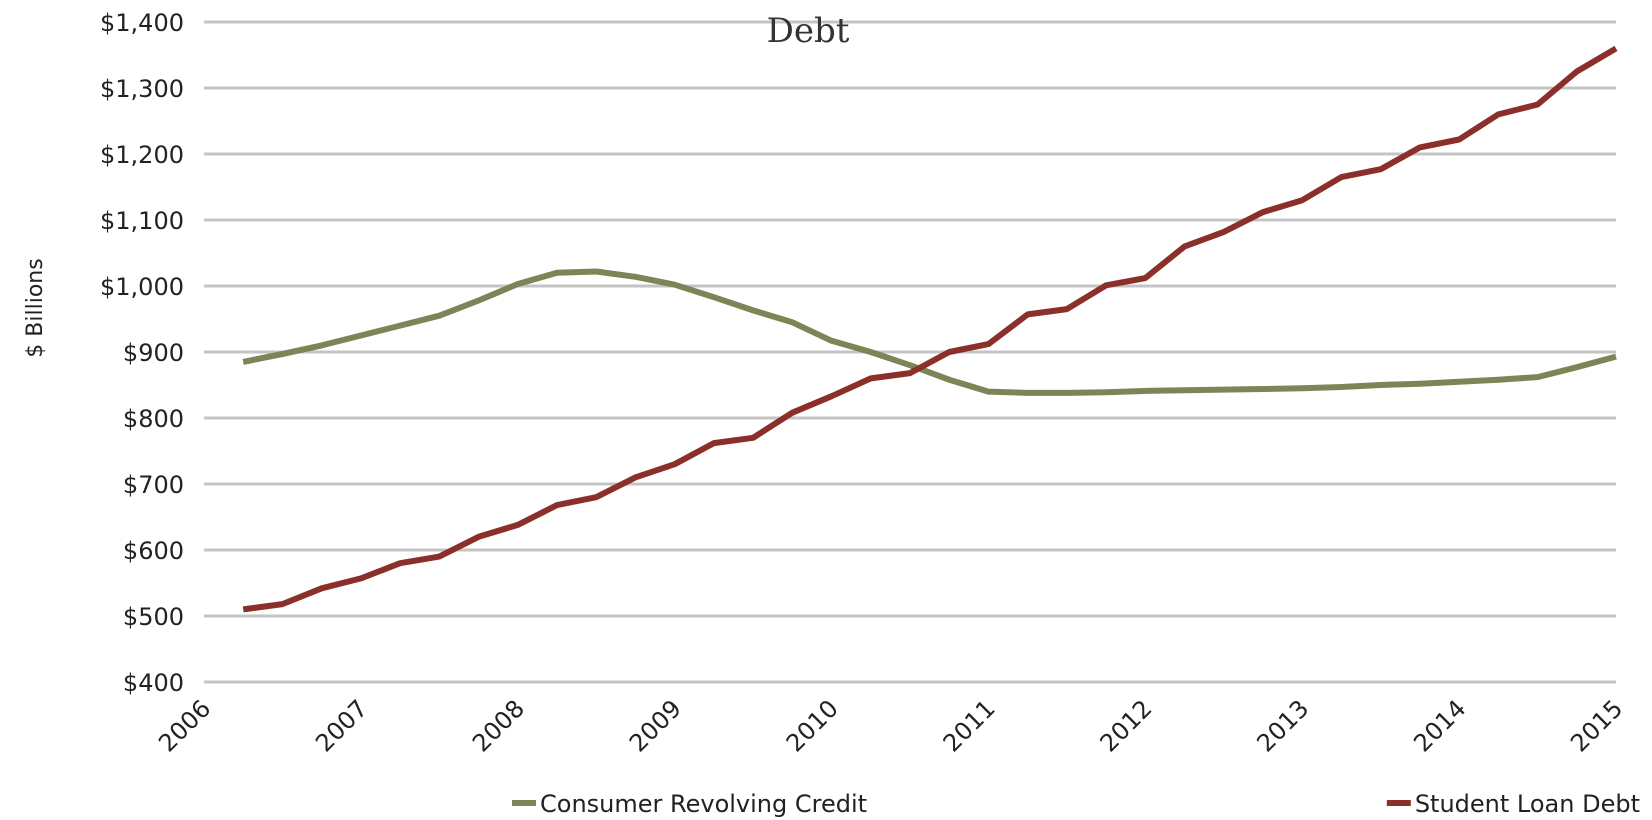 This screenshot has height=820, width=1652. What do you see at coordinates (1126, 725) in the screenshot?
I see `x-tick-label: 2012` at bounding box center [1126, 725].